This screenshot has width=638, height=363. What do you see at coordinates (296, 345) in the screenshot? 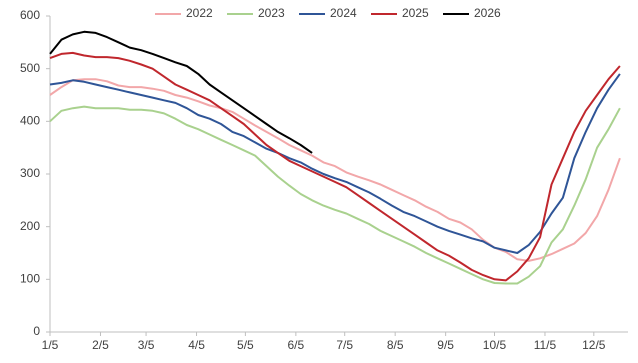
I see `x-tick-label: 6/5` at bounding box center [296, 345].